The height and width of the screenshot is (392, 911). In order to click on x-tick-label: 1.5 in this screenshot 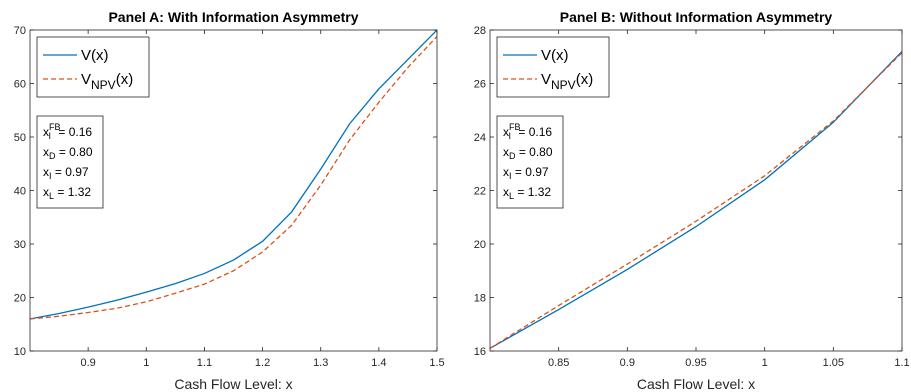, I will do `click(436, 363)`.